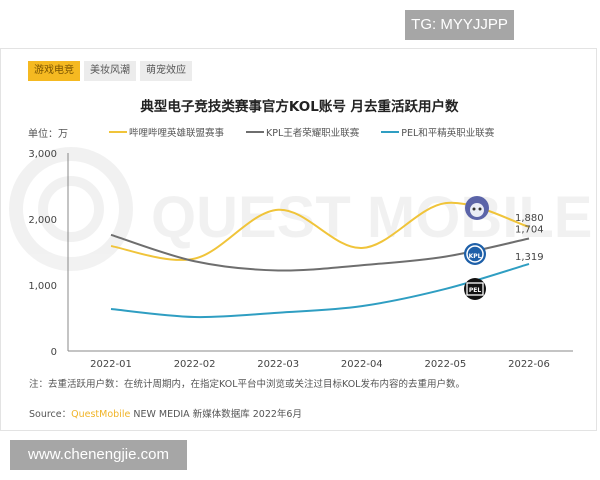 The image size is (600, 480). What do you see at coordinates (299, 107) in the screenshot?
I see `chart-title: 典型电子竞技类赛事官方KOL账号 月去重活跃用户数` at bounding box center [299, 107].